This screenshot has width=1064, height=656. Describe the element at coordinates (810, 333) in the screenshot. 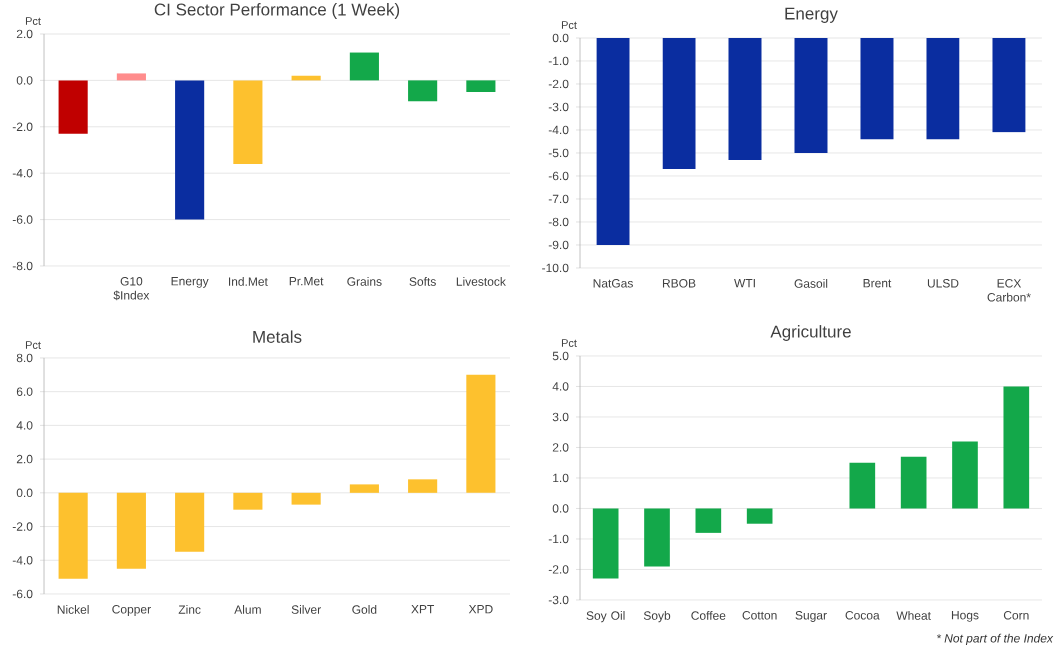

I see `chart-title: Agriculture` at that location.